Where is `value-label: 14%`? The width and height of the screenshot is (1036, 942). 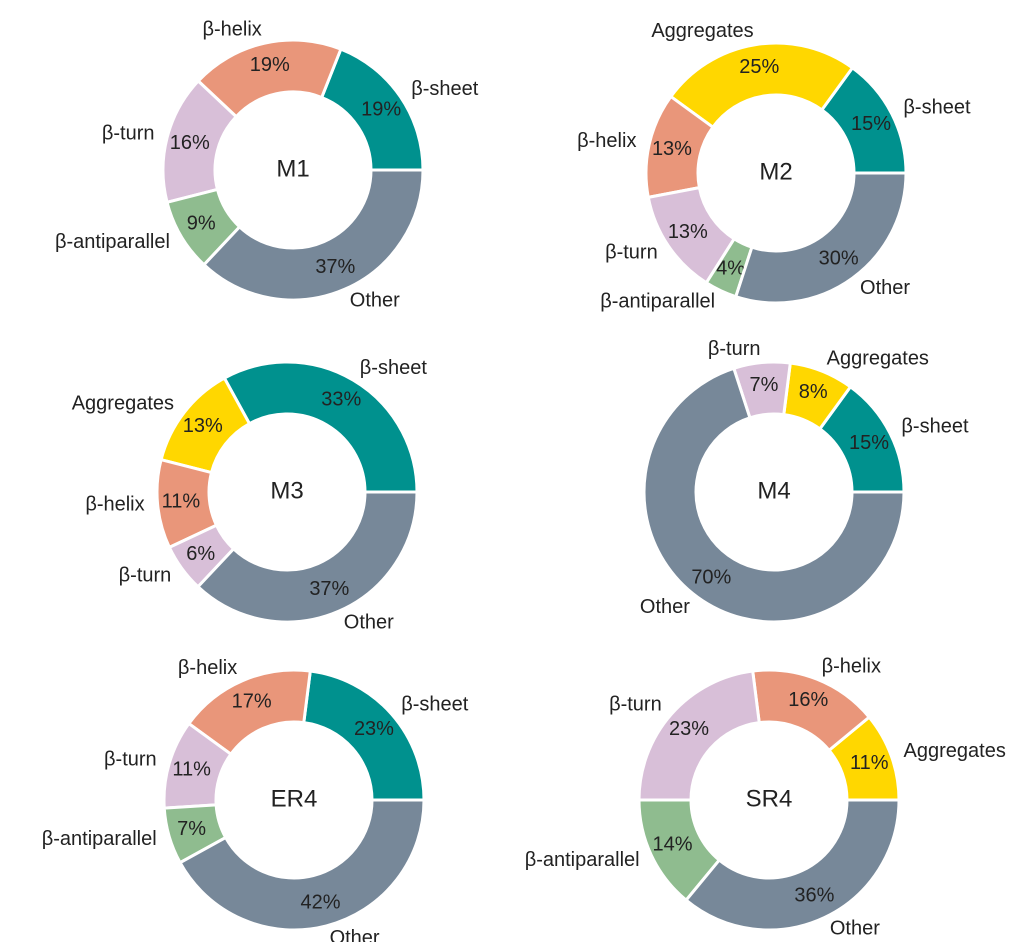
value-label: 14% is located at coordinates (673, 845).